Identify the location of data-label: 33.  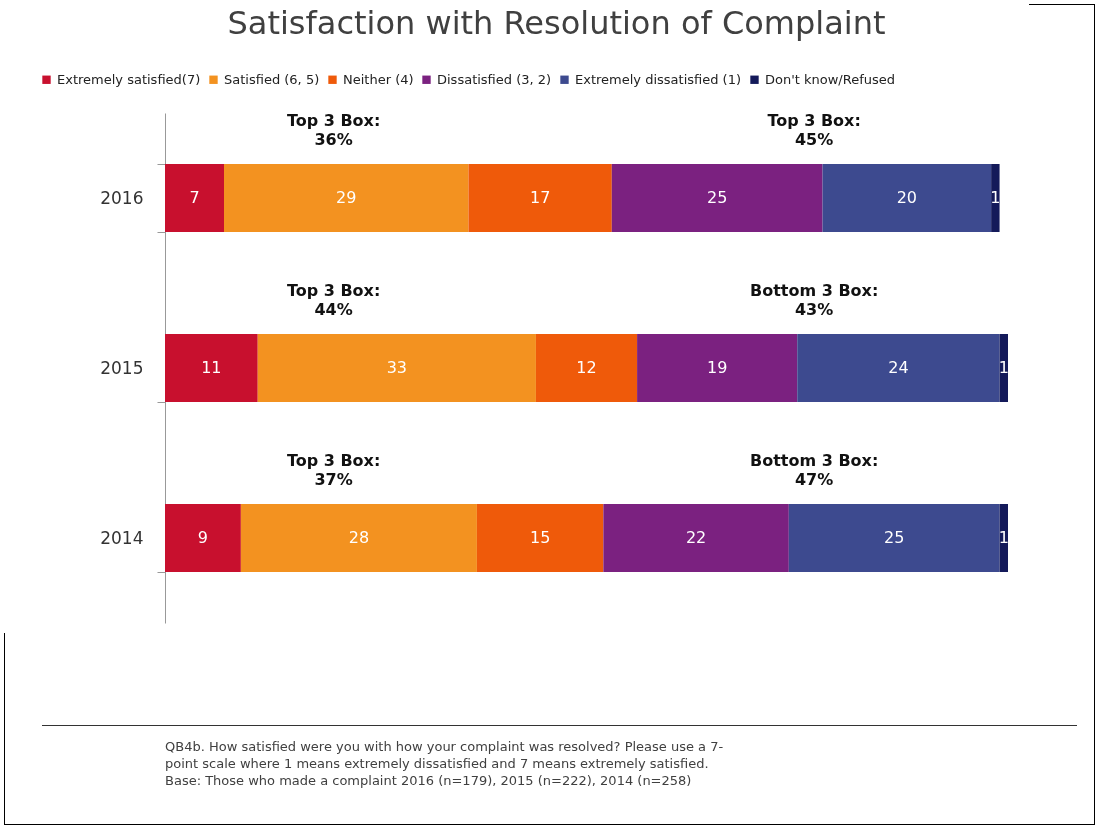
(396, 367).